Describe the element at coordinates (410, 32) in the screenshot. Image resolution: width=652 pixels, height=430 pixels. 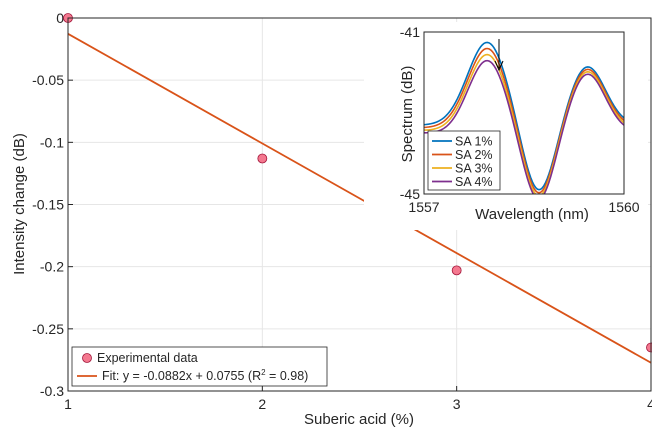
I see `inset-y-tick-label: -41` at that location.